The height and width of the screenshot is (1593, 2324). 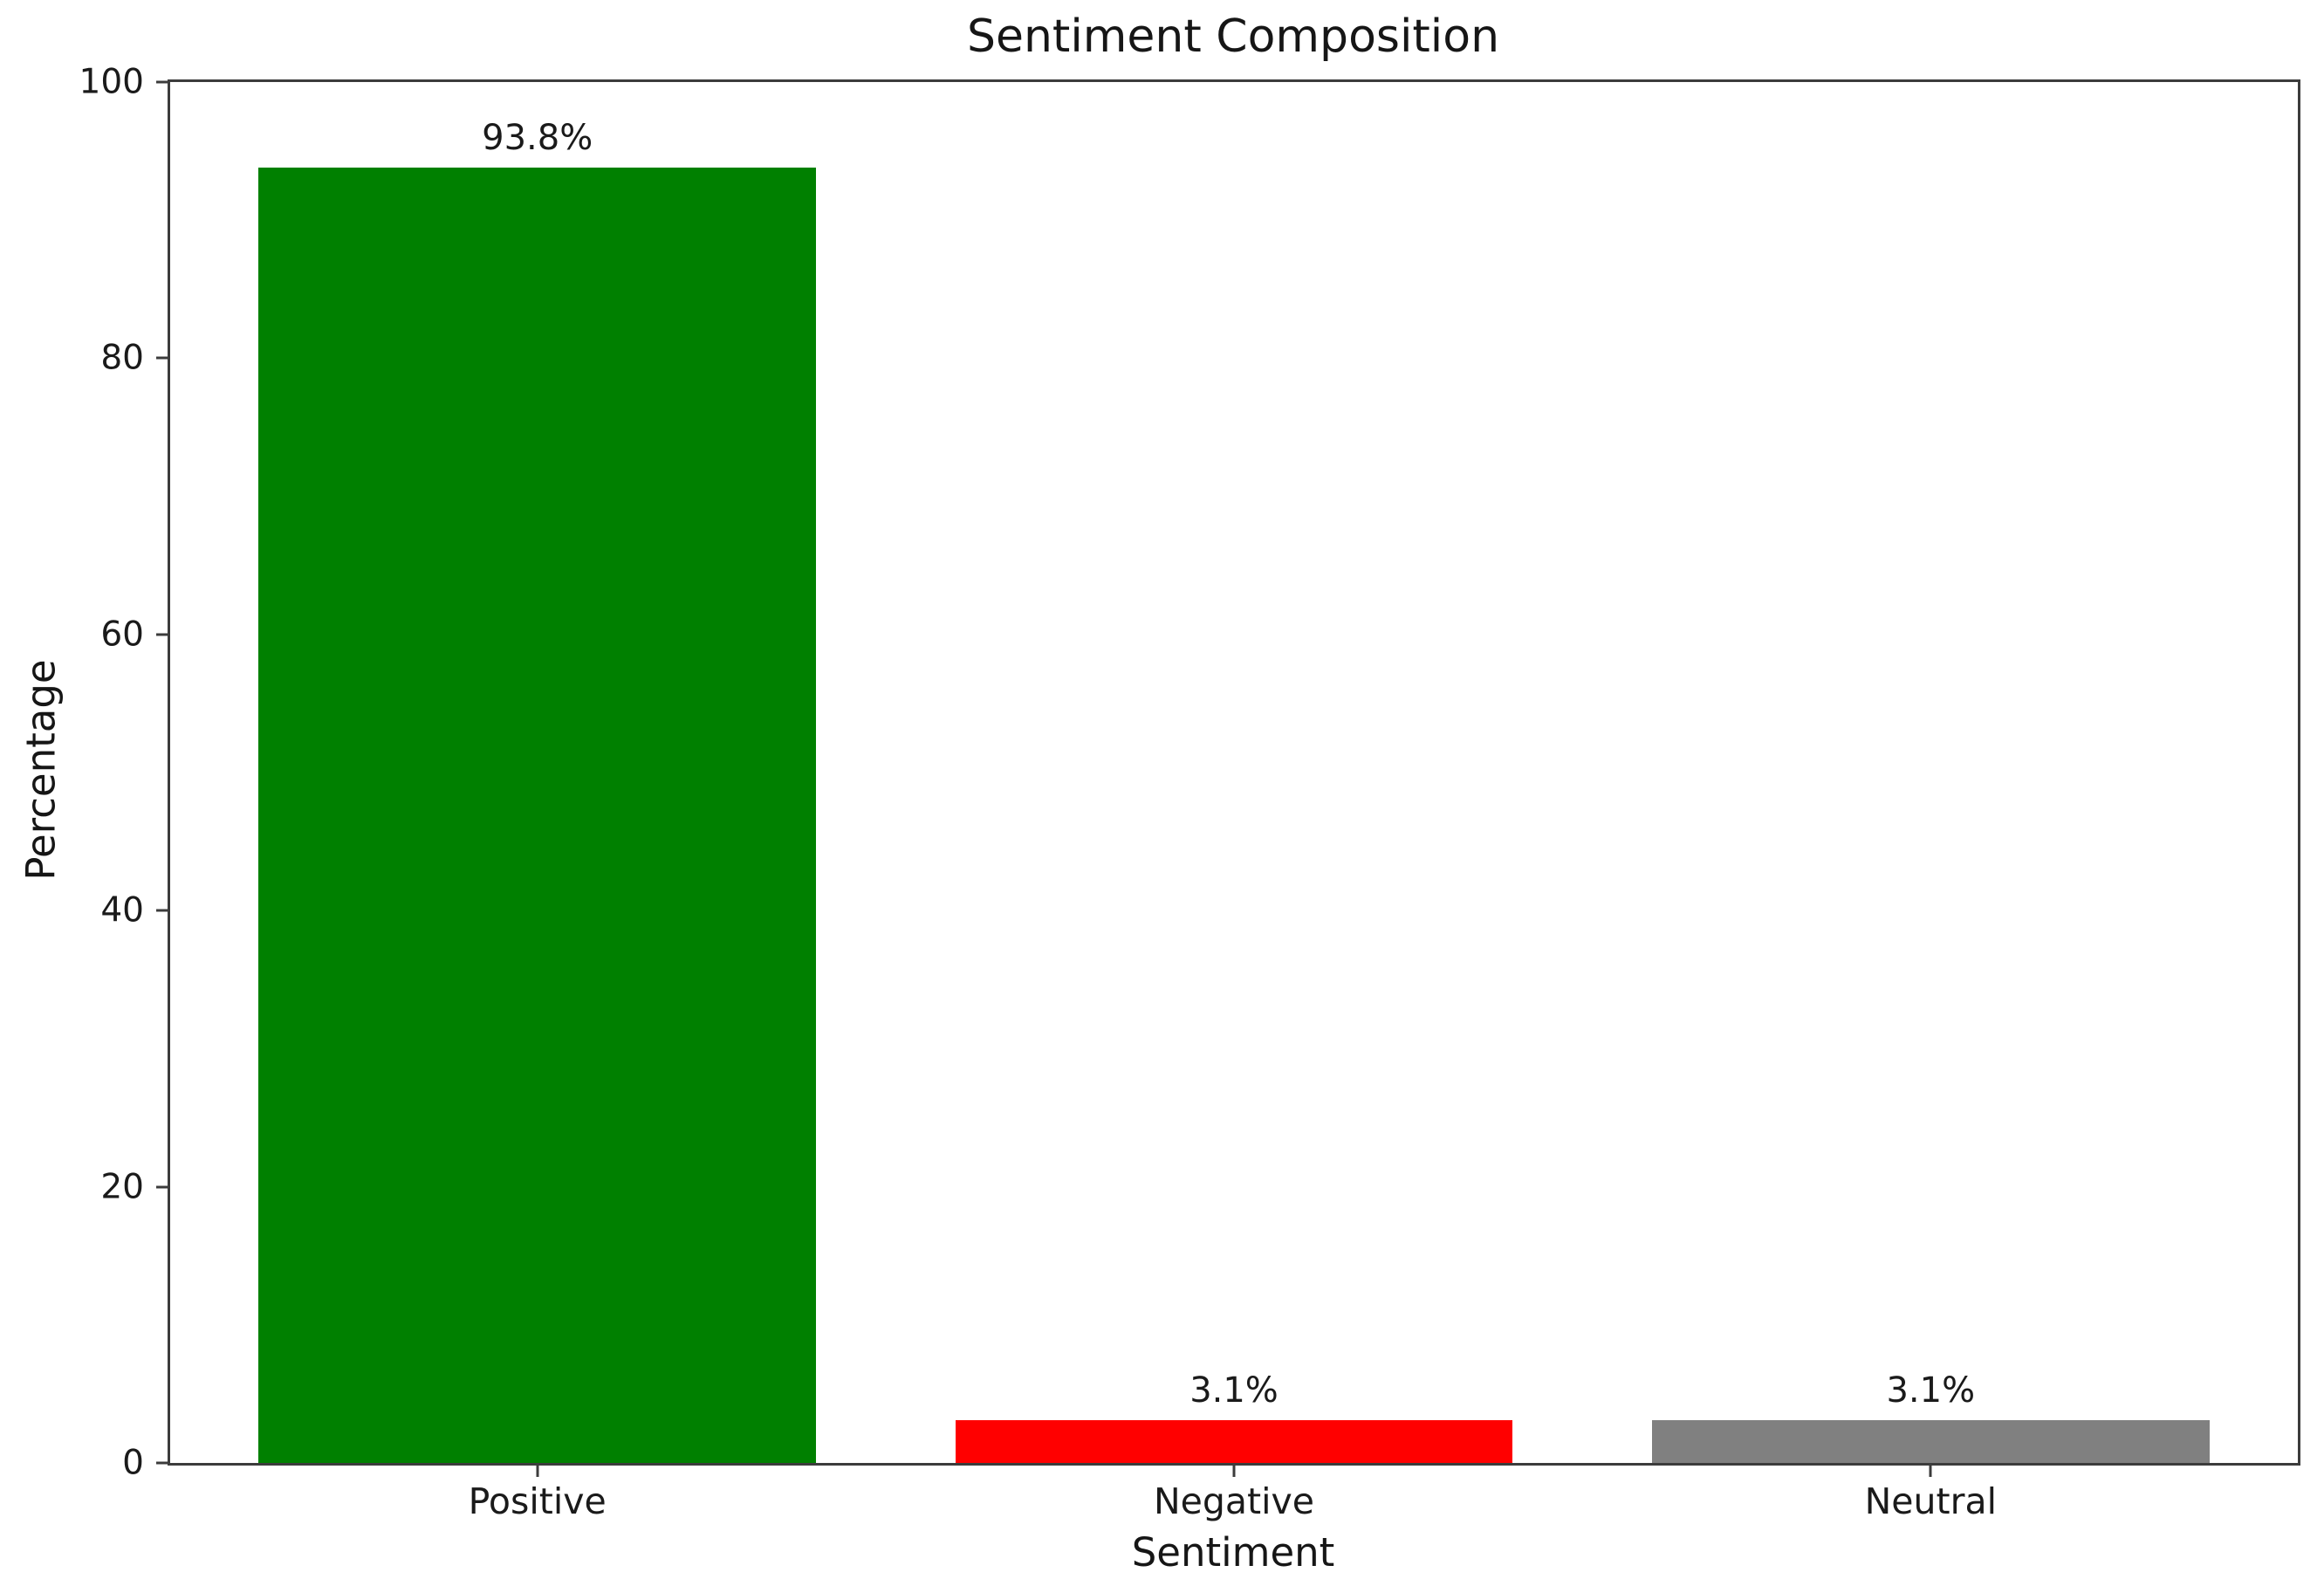 I want to click on x-tick-label-negative: Negative, so click(x=1234, y=1501).